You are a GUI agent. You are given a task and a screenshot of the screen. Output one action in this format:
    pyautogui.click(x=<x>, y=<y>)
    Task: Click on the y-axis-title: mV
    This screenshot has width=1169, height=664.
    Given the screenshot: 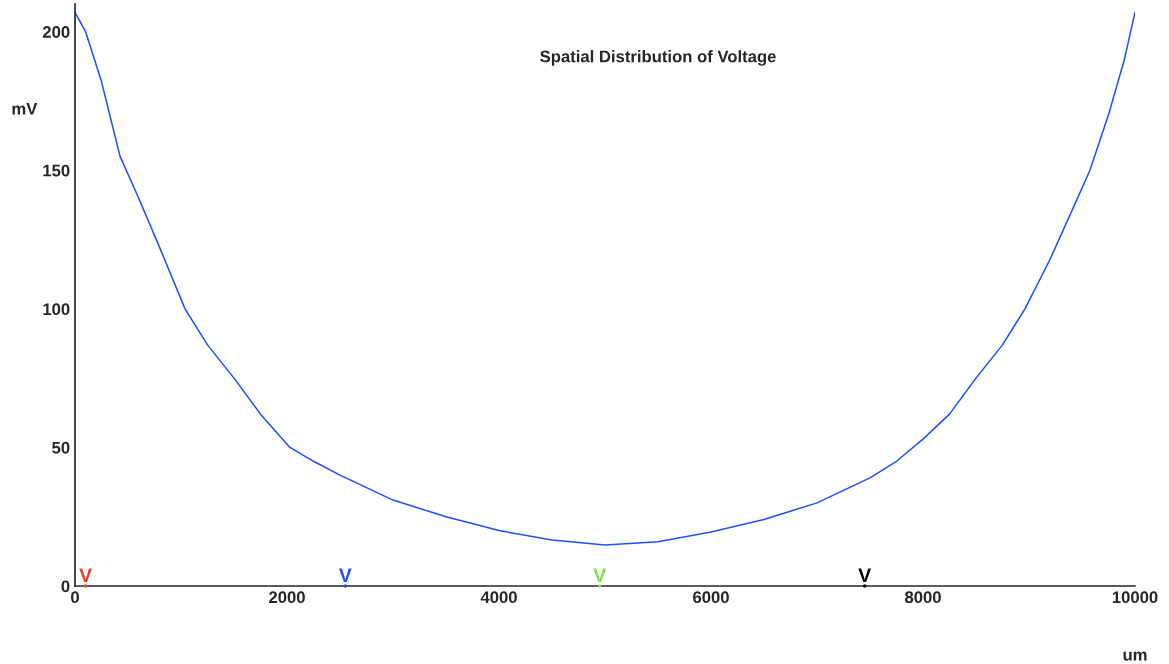 What is the action you would take?
    pyautogui.click(x=25, y=109)
    